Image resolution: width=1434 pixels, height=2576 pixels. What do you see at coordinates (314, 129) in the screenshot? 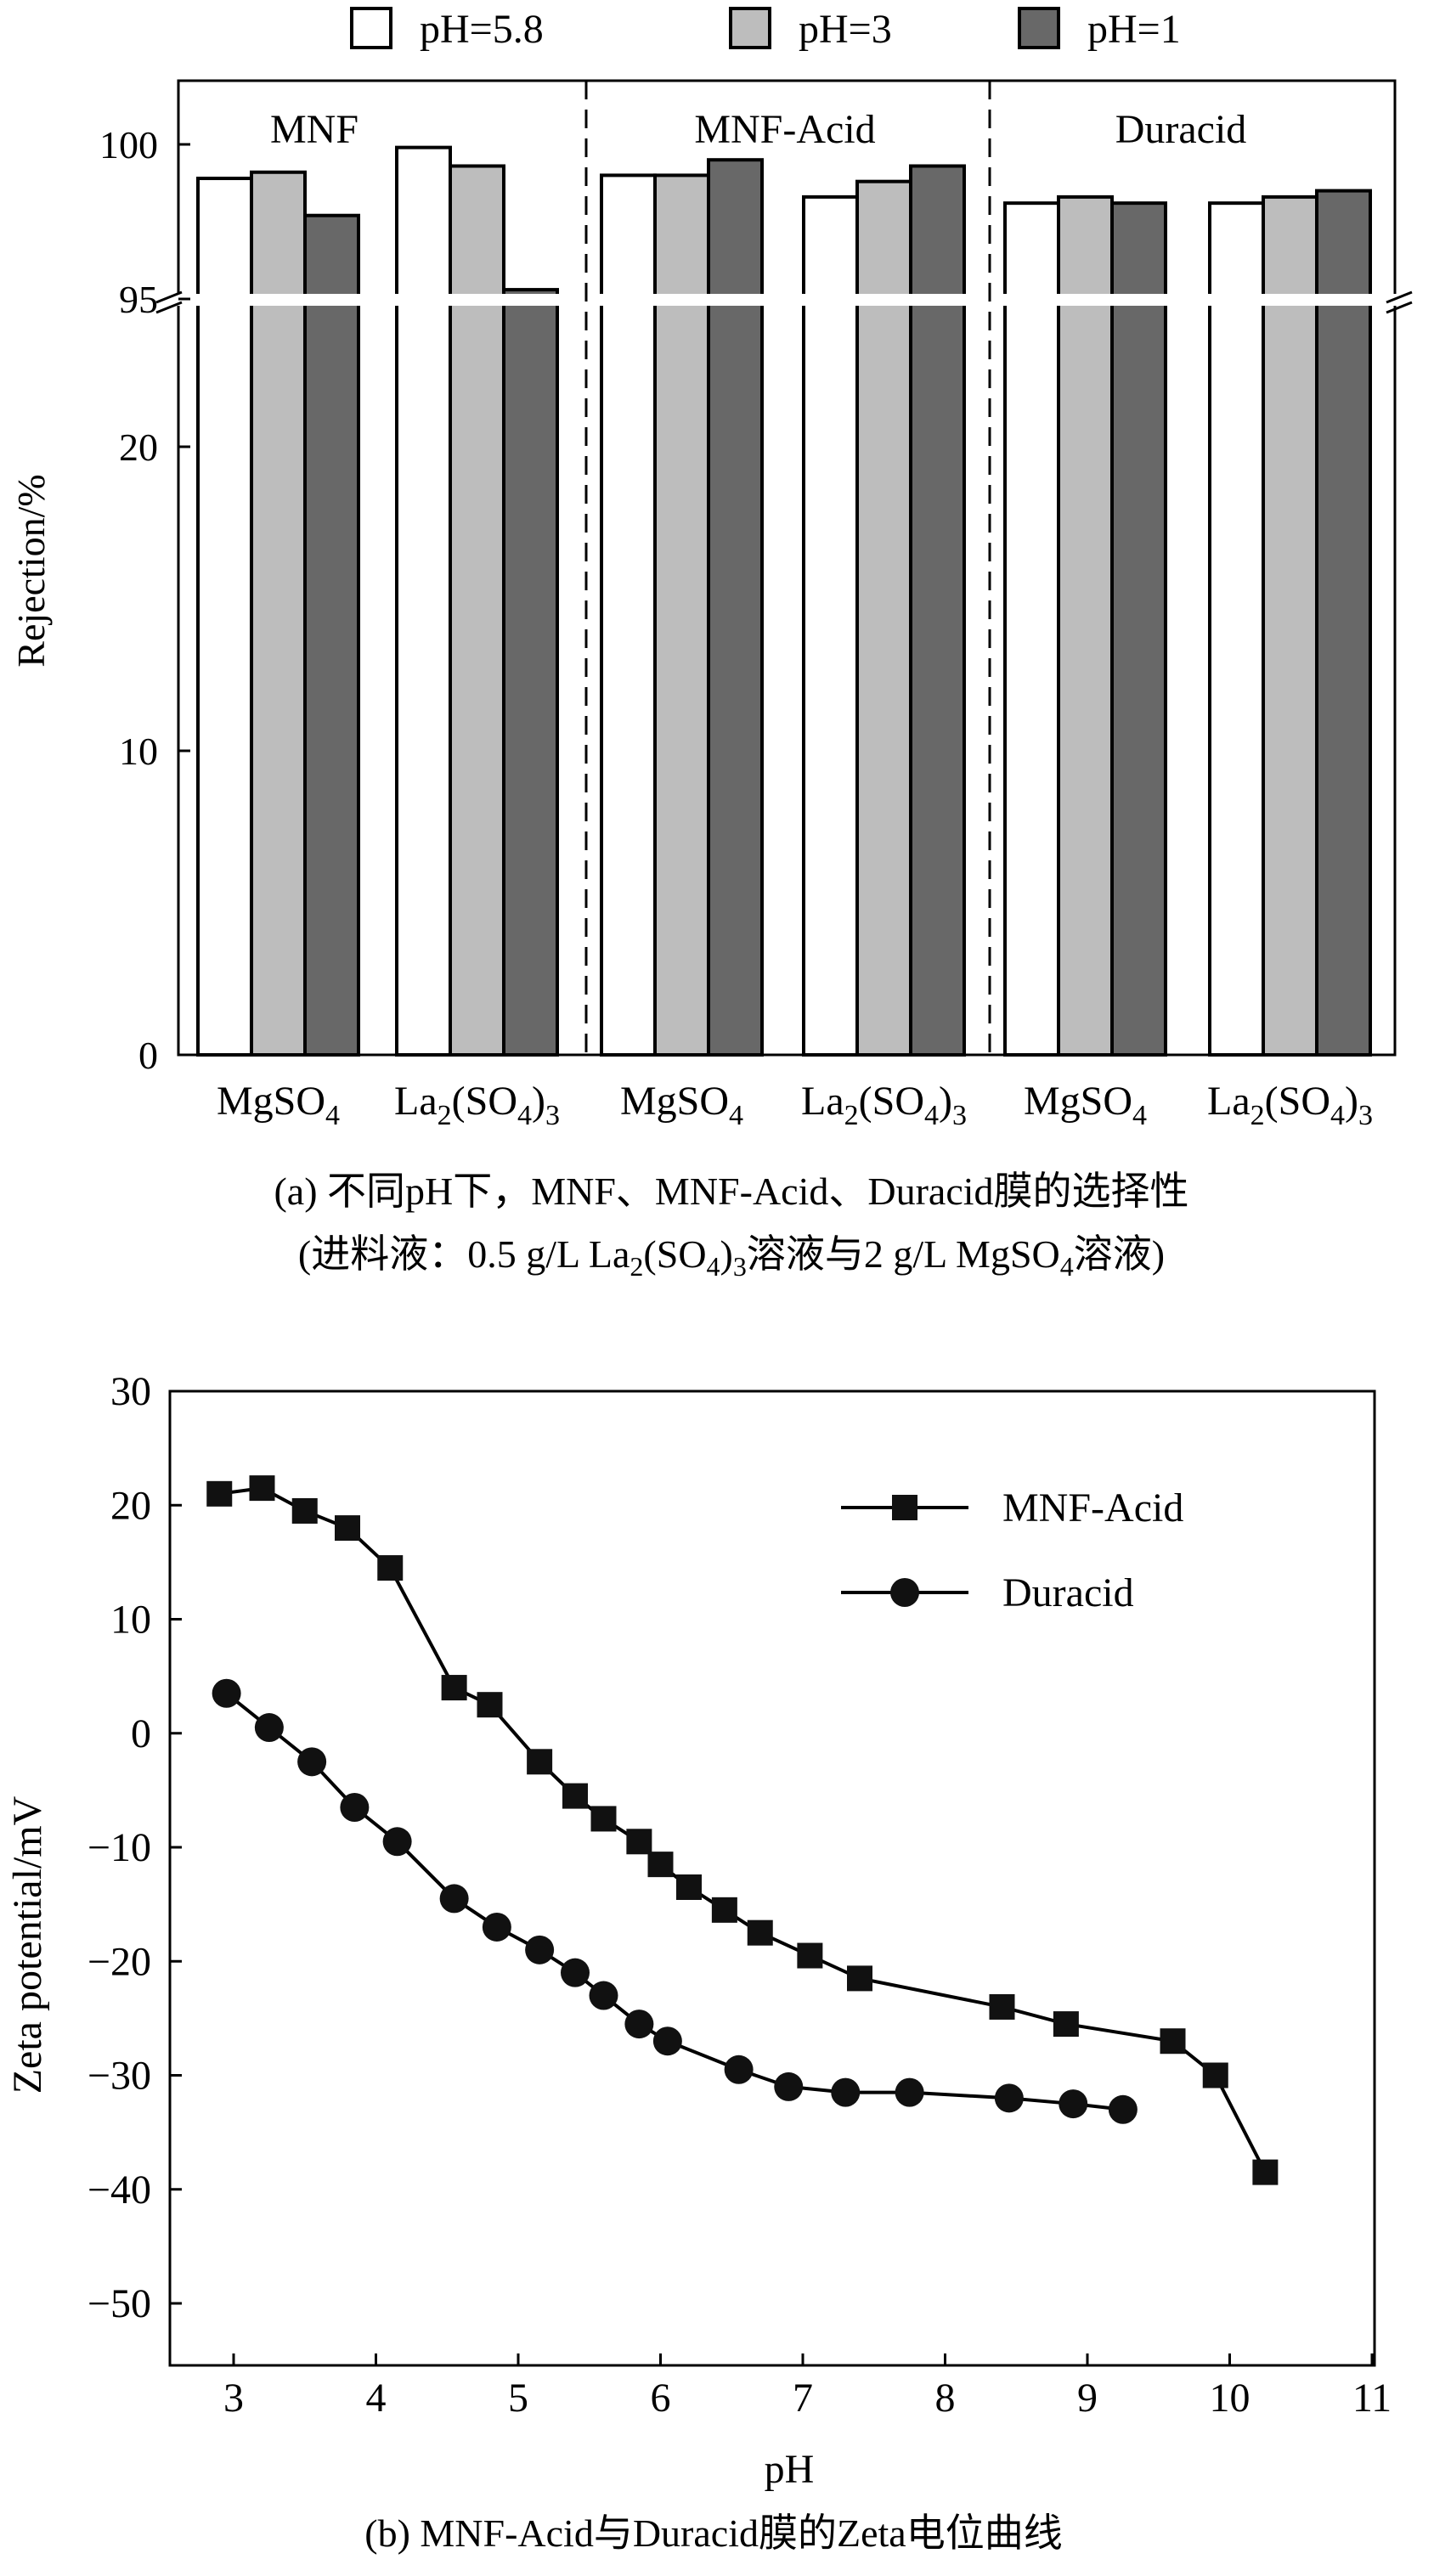
I see `group-label-mnf: MNF` at bounding box center [314, 129].